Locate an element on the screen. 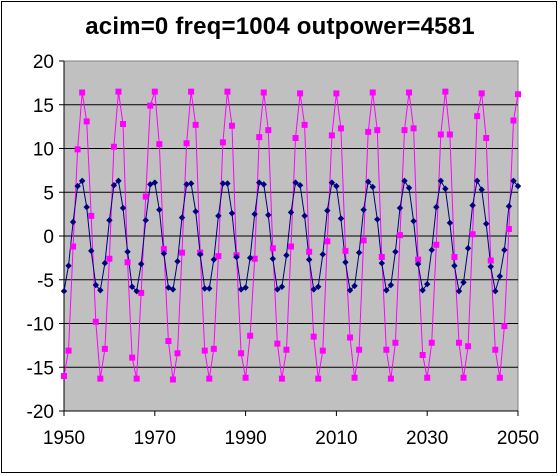 Image resolution: width=560 pixels, height=476 pixels. chart-title: acim=0 freq=1004 outpower=4581 is located at coordinates (280, 26).